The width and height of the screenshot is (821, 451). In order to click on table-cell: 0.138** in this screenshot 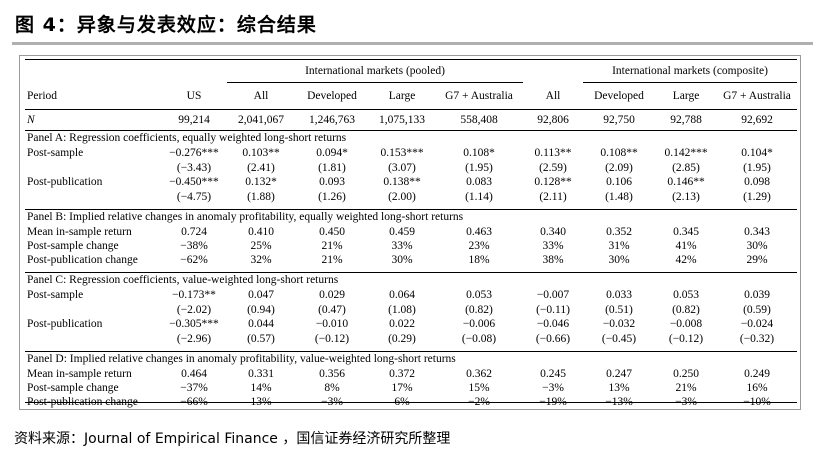, I will do `click(402, 182)`.